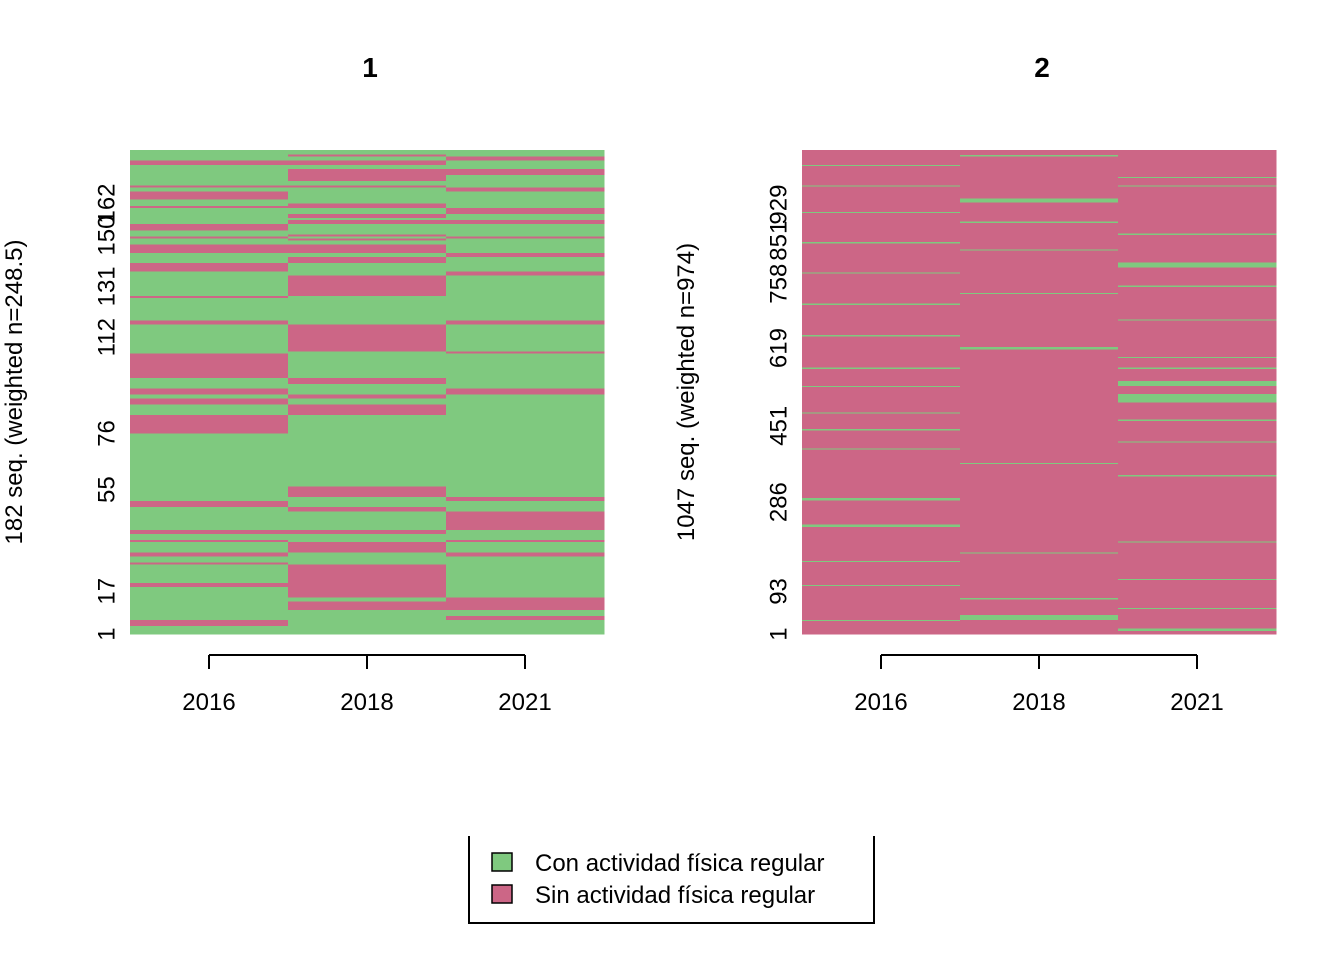 Image resolution: width=1344 pixels, height=965 pixels. I want to click on y-tick-label: 851, so click(778, 241).